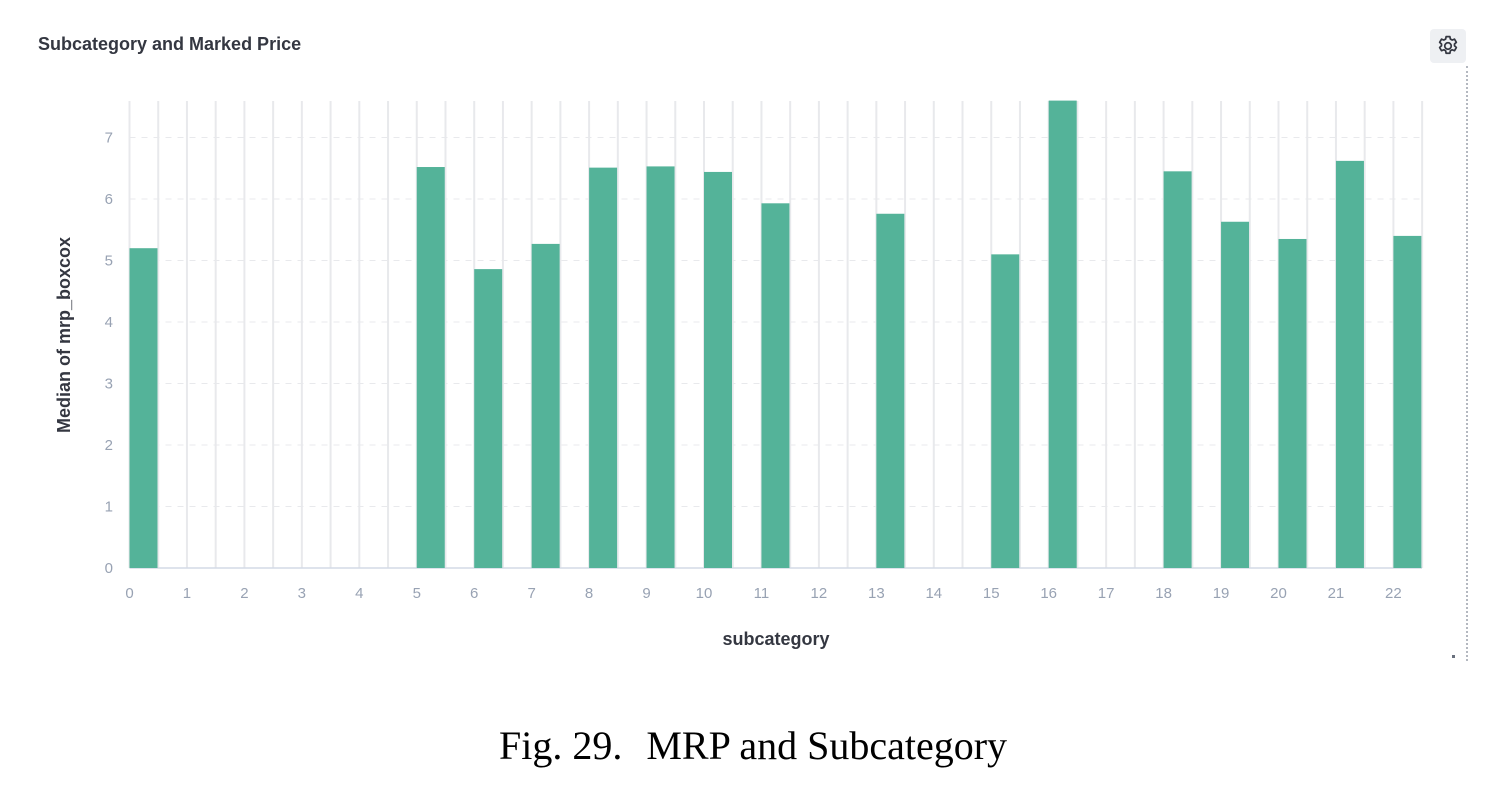 The image size is (1506, 787). Describe the element at coordinates (417, 593) in the screenshot. I see `x-tick-label: 5` at that location.